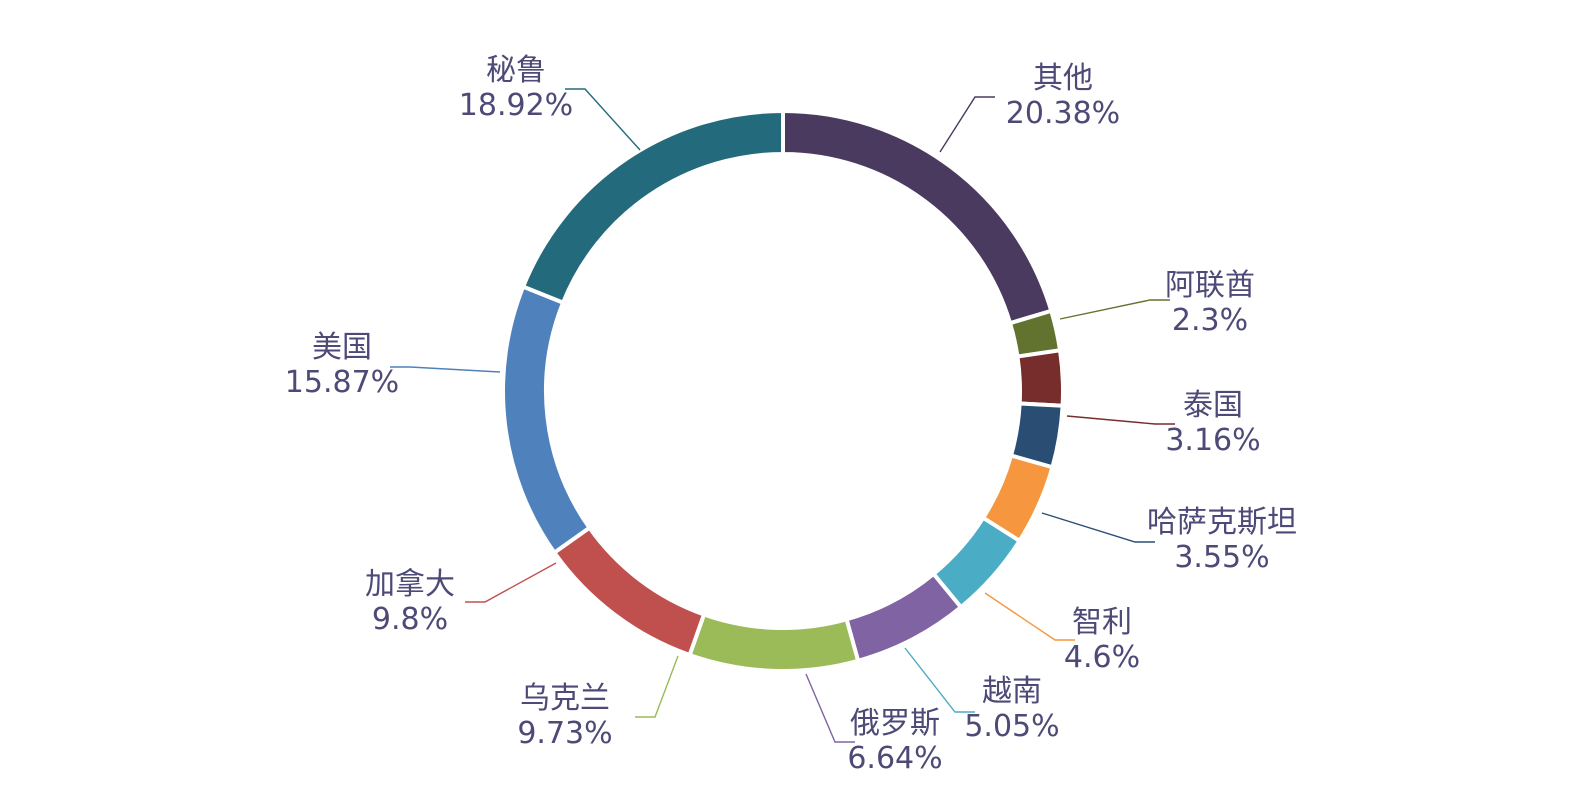 The image size is (1570, 787). Describe the element at coordinates (1102, 622) in the screenshot. I see `slice-5-name-label: 智利` at that location.